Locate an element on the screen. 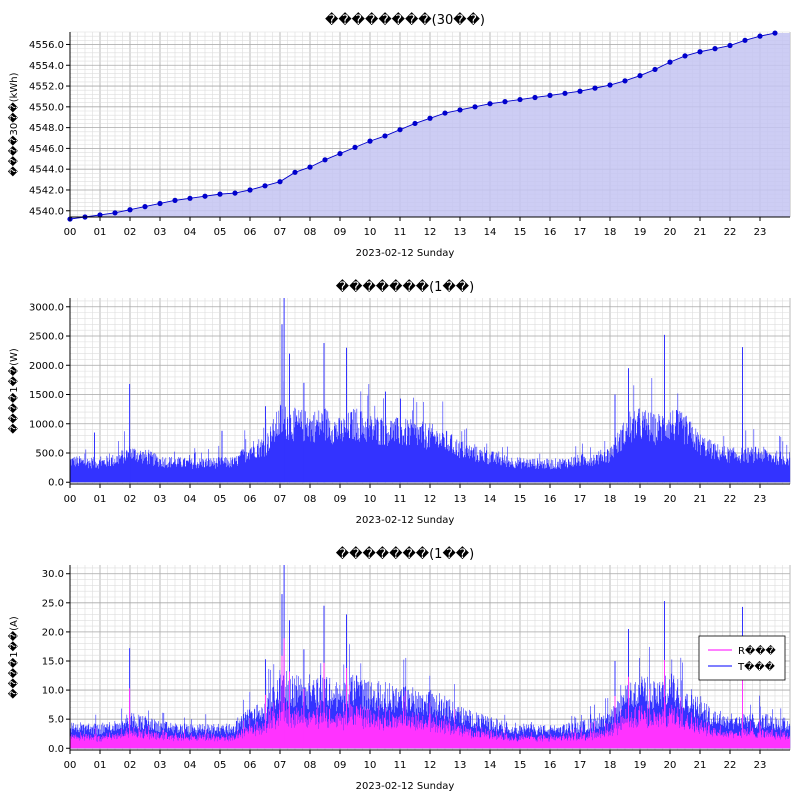 The width and height of the screenshot is (800, 804). x-tick-label: 08 is located at coordinates (310, 232).